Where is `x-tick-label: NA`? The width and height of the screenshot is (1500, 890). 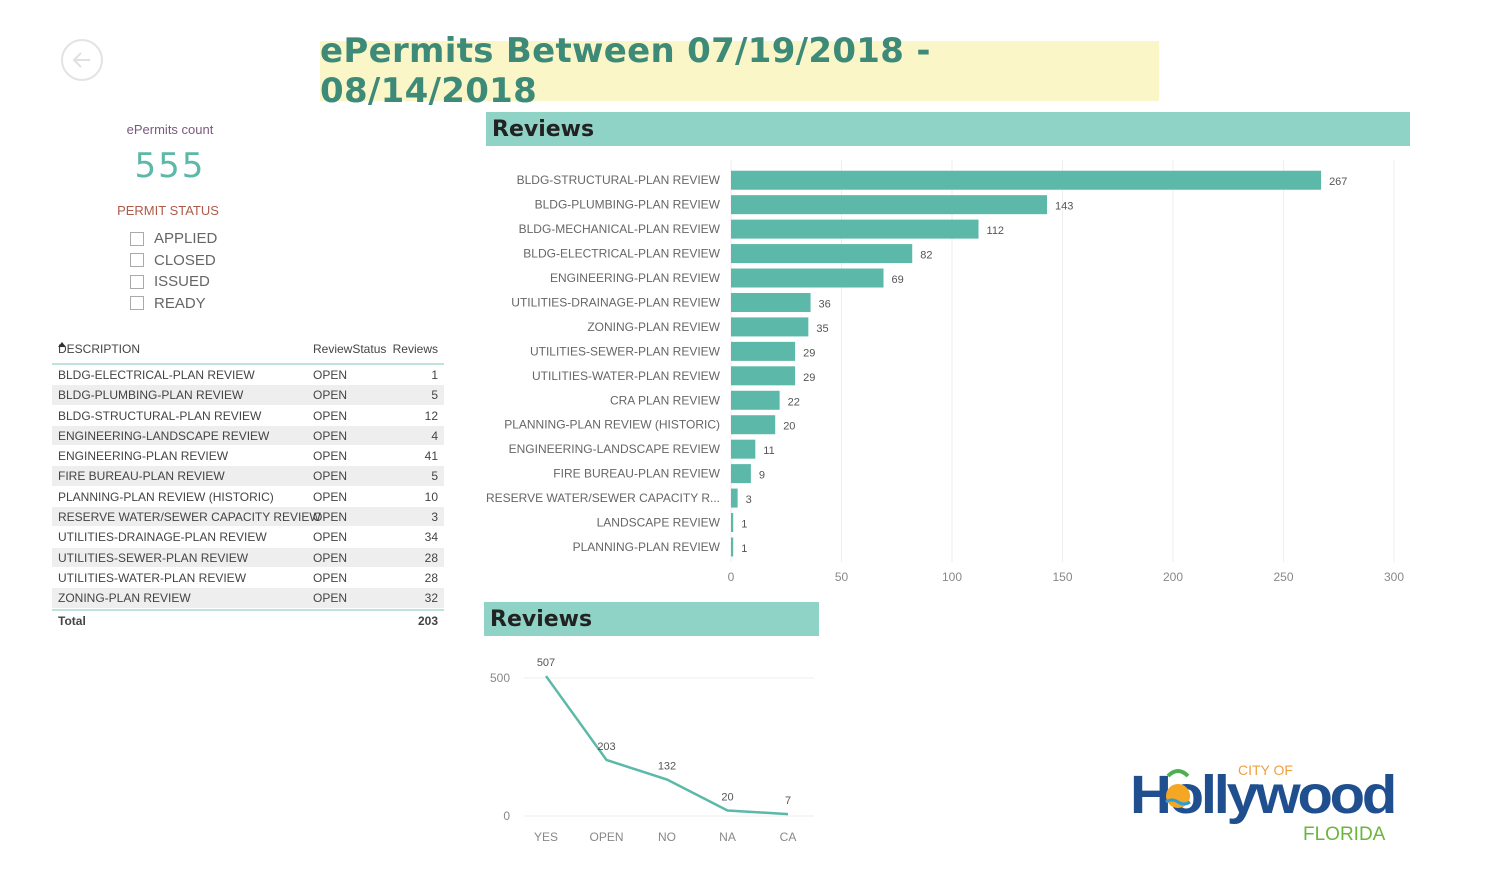 x-tick-label: NA is located at coordinates (727, 837).